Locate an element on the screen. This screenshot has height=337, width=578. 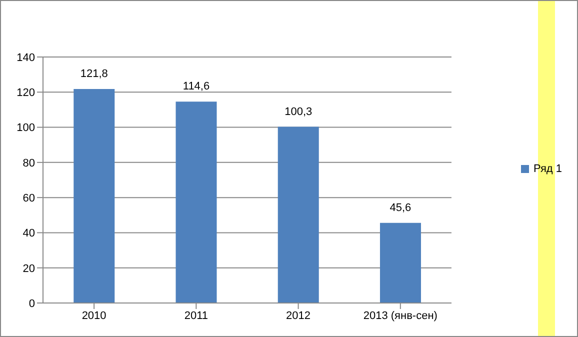
x-tick-label: 2011 is located at coordinates (196, 316).